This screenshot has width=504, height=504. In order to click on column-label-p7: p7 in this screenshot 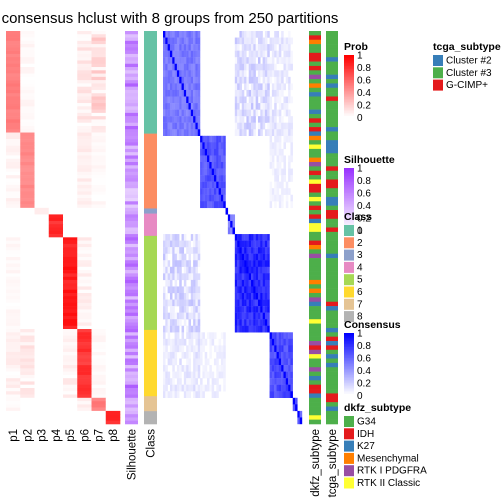, I will do `click(100, 435)`.